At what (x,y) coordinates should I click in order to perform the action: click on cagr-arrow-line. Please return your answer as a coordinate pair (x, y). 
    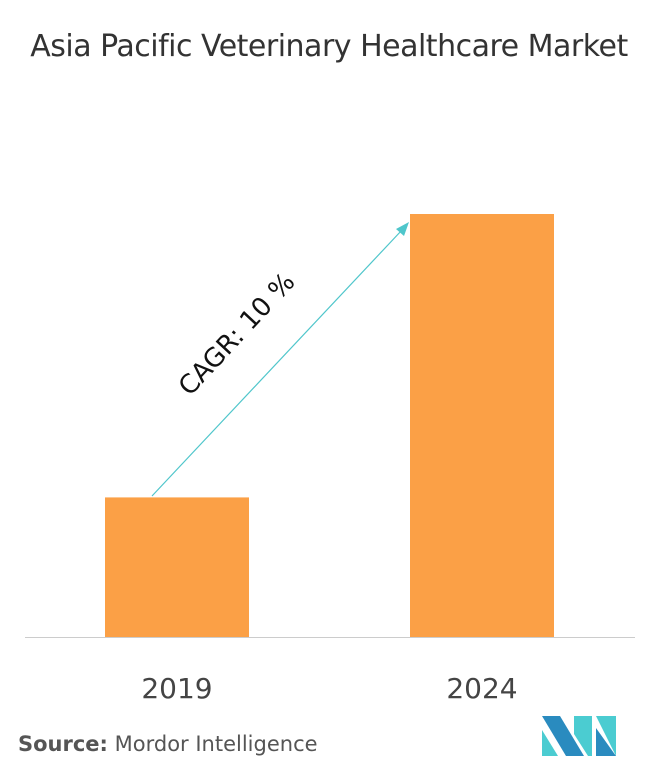
    Looking at the image, I should click on (277, 363).